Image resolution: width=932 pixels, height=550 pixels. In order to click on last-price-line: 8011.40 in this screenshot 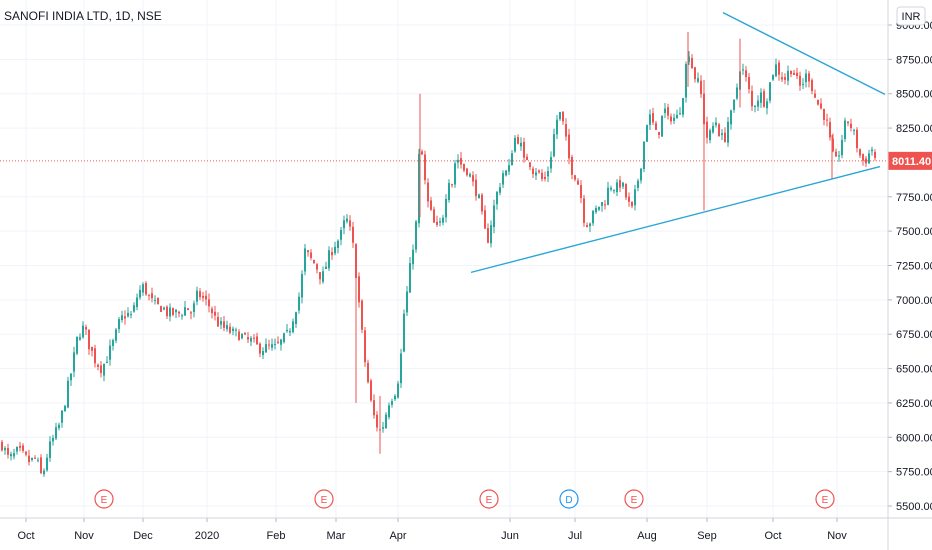, I will do `click(466, 160)`.